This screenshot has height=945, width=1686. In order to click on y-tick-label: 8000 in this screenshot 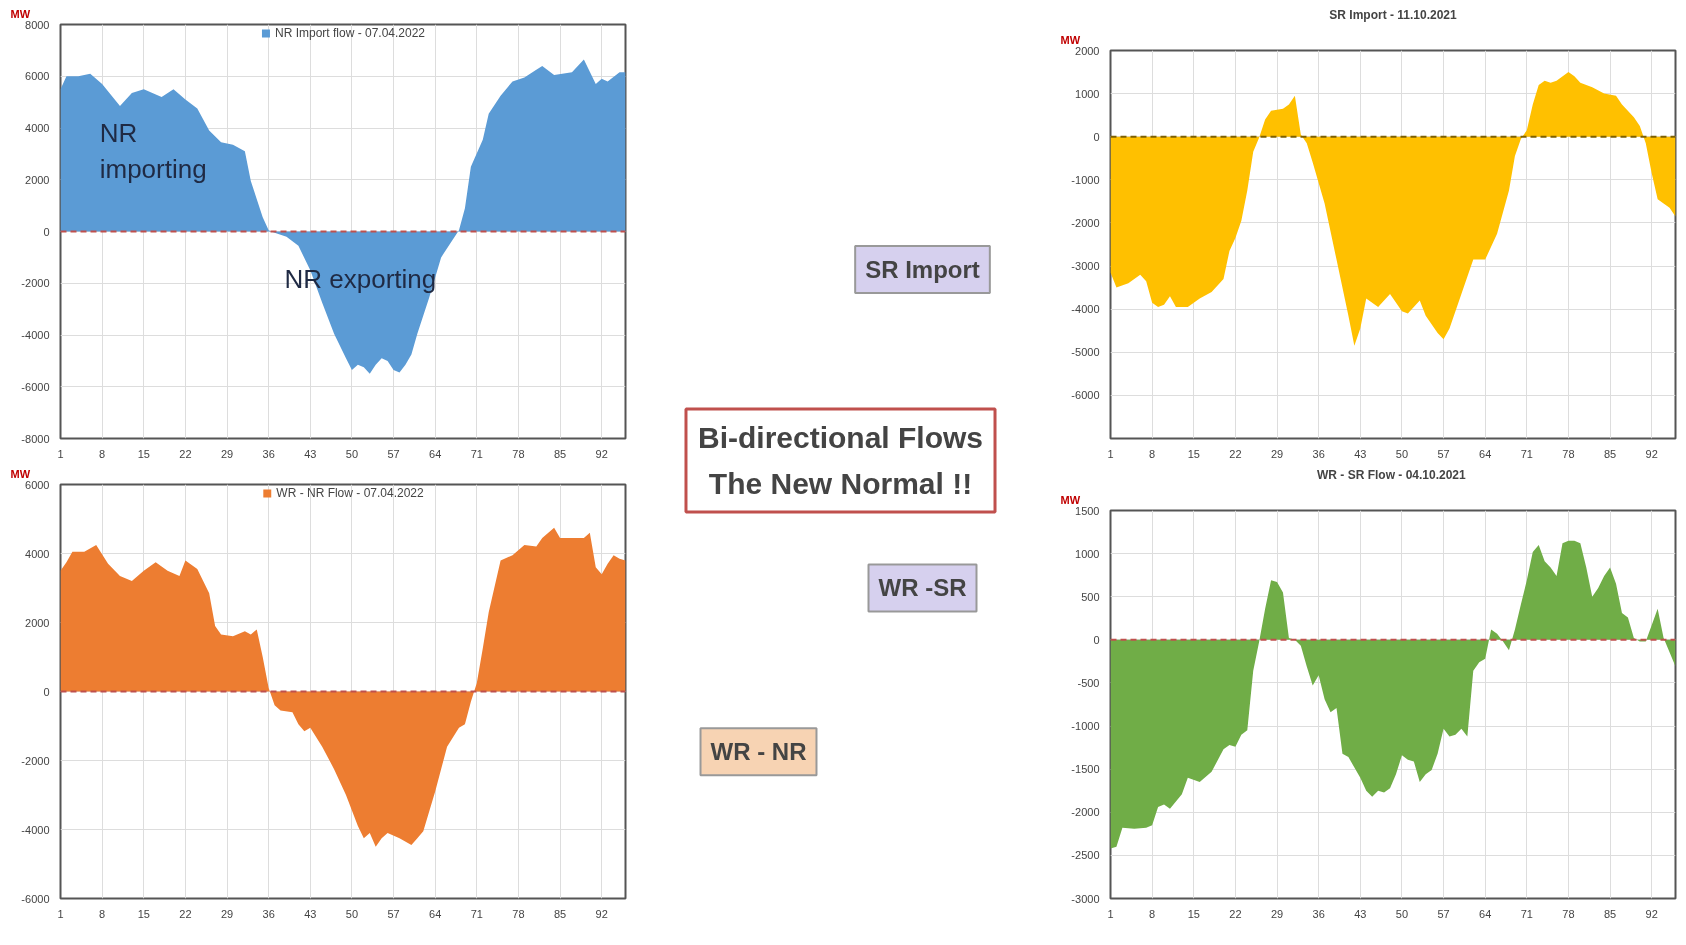, I will do `click(37, 24)`.